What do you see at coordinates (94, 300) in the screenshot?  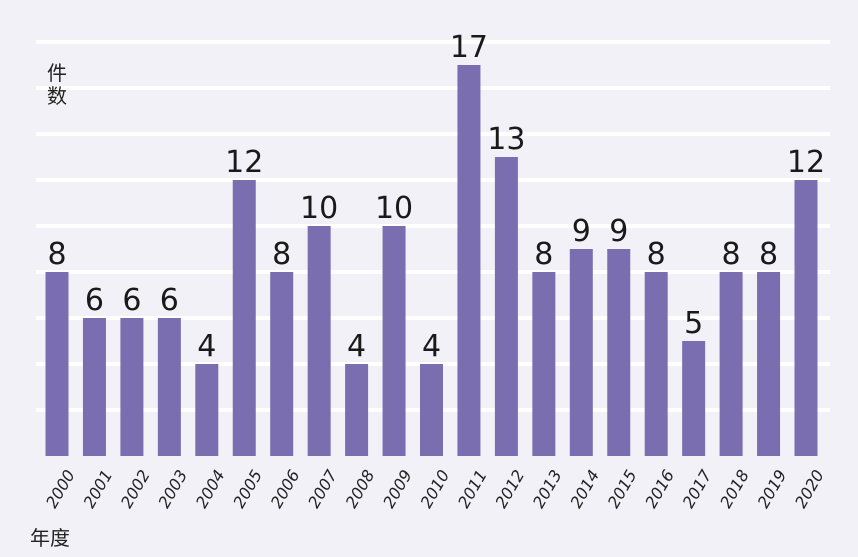 I see `value-label-2001: 6` at bounding box center [94, 300].